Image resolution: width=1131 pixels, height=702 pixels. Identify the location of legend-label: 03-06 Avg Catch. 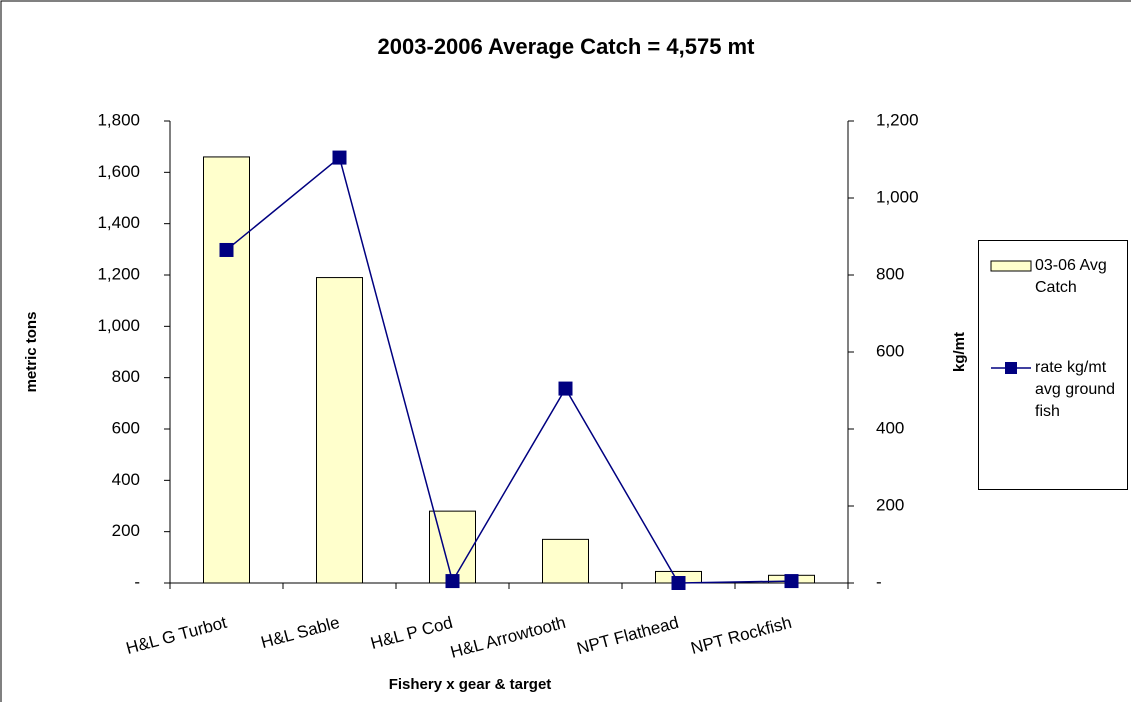
(1071, 276).